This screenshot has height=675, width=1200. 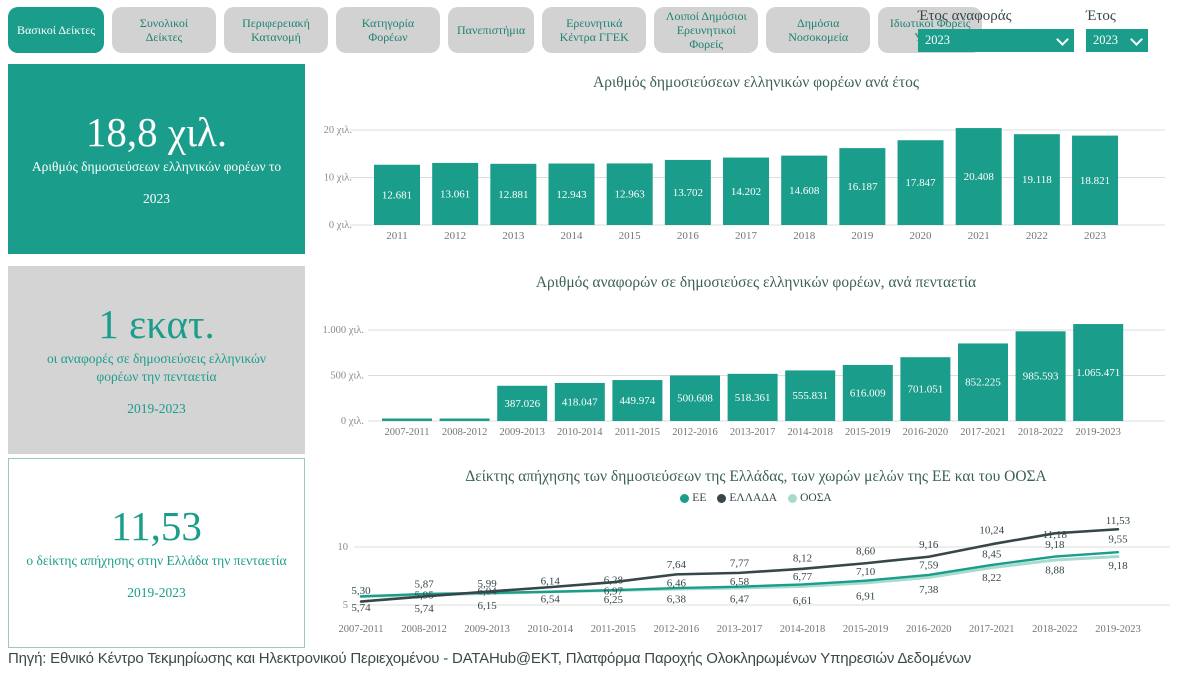 What do you see at coordinates (929, 565) in the screenshot?
I see `chart-text: 7,59` at bounding box center [929, 565].